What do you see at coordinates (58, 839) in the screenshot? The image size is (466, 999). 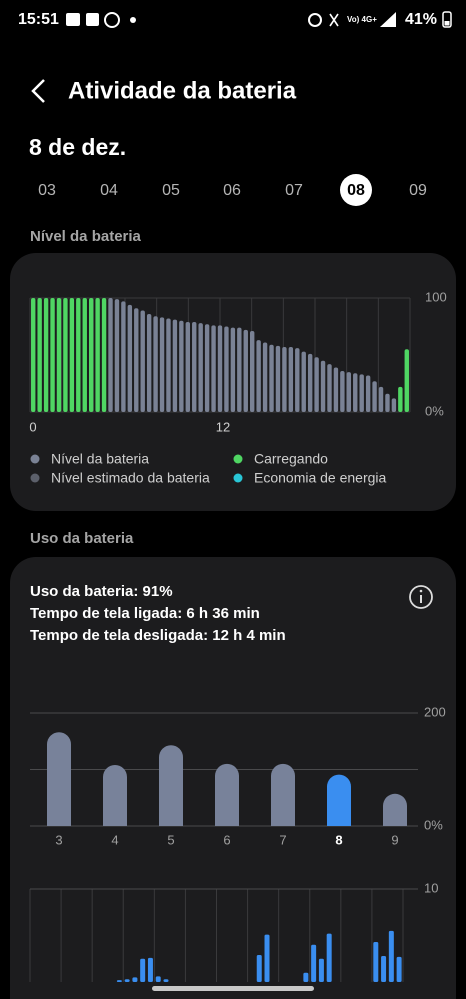 I see `x-tick-label: 3` at bounding box center [58, 839].